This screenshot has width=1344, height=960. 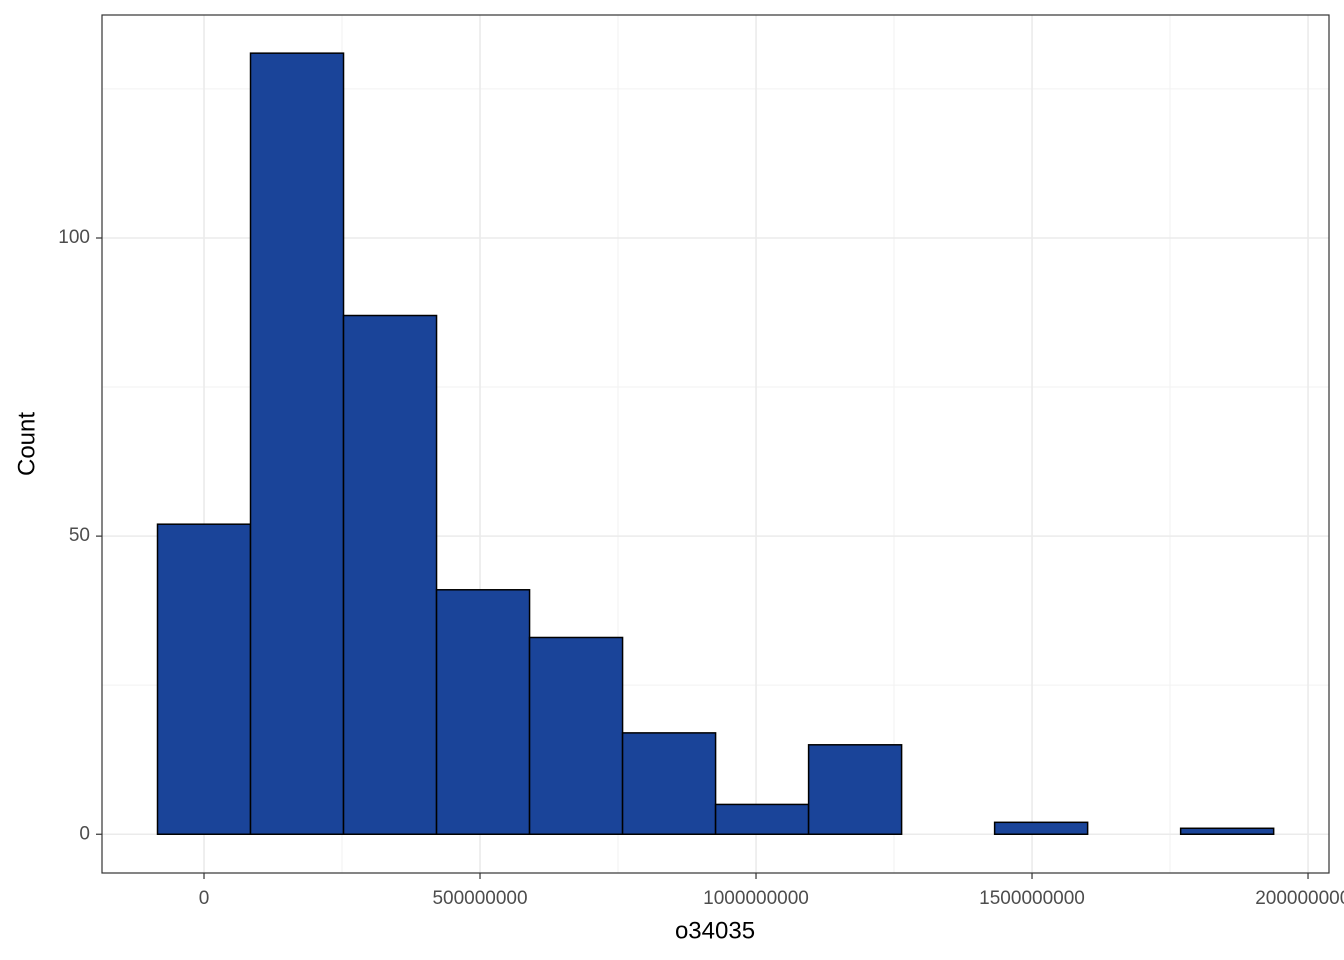 I want to click on y-tick-label: 100, so click(x=74, y=237).